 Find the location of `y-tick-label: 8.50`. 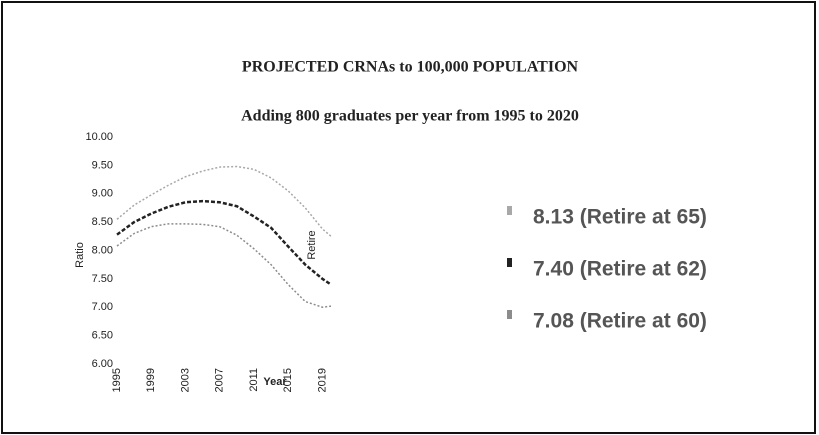

y-tick-label: 8.50 is located at coordinates (102, 222).